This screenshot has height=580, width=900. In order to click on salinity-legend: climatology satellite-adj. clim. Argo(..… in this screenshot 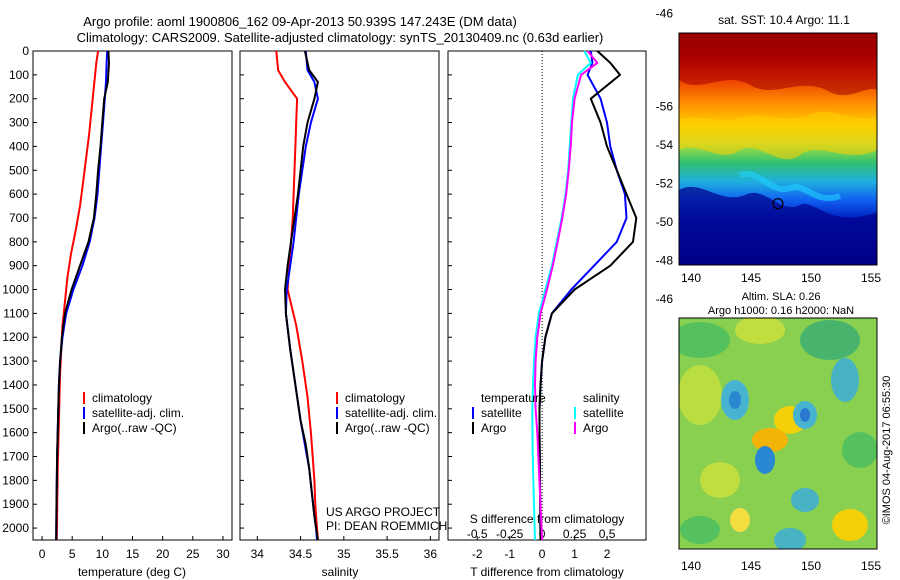, I will do `click(386, 413)`.